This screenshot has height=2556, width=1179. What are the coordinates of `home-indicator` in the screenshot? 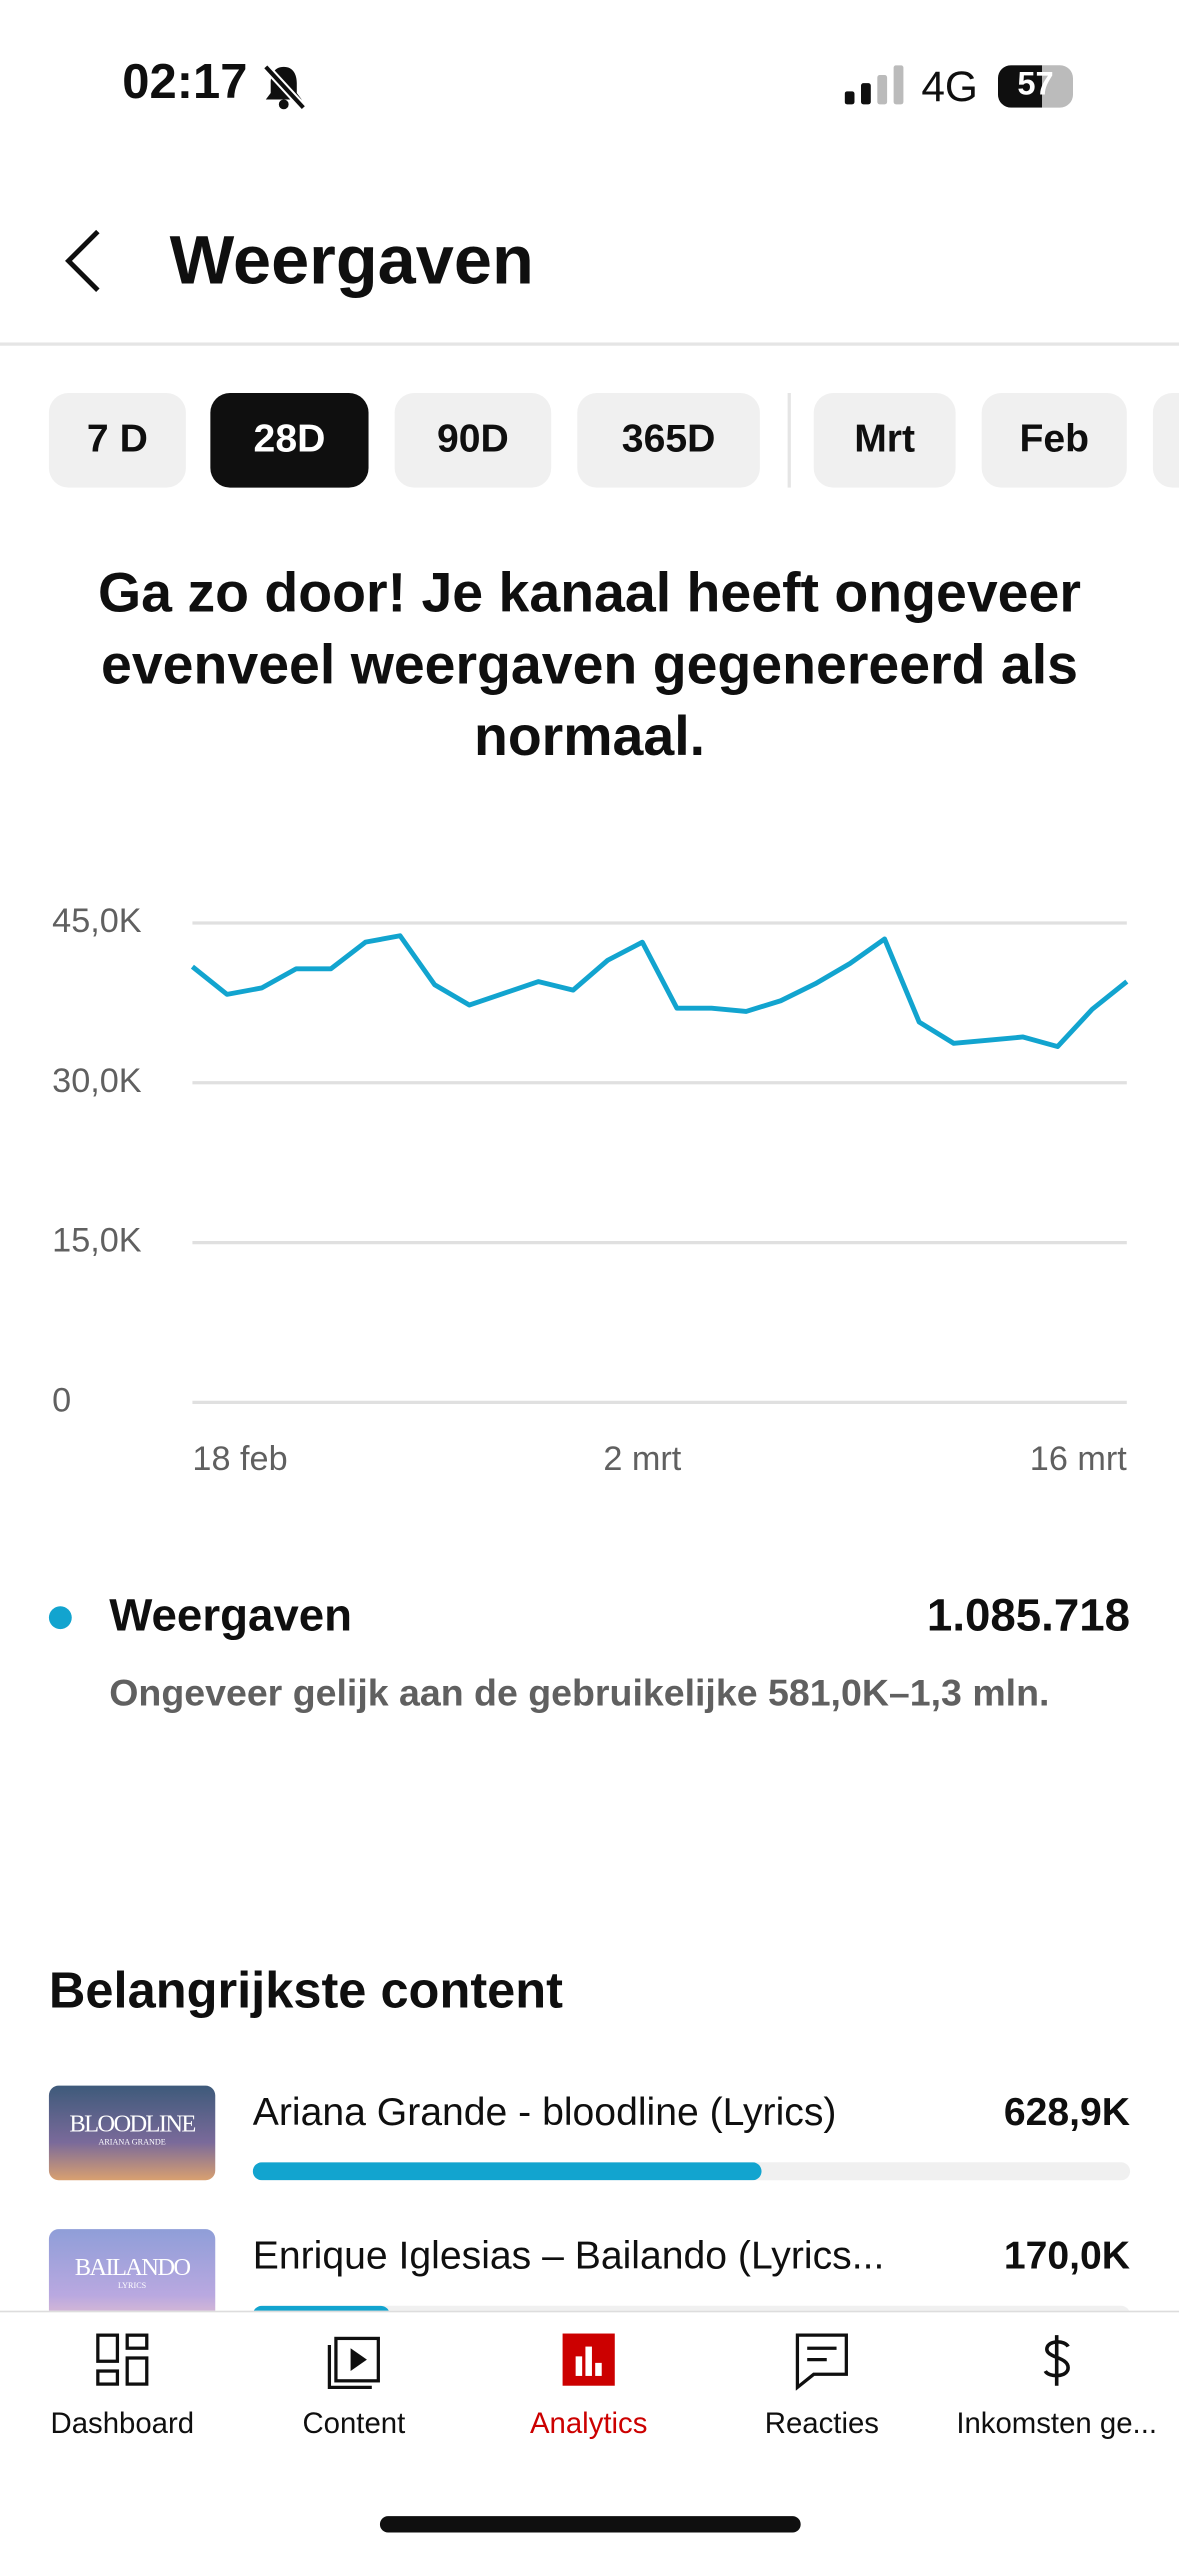 It's located at (590, 2524).